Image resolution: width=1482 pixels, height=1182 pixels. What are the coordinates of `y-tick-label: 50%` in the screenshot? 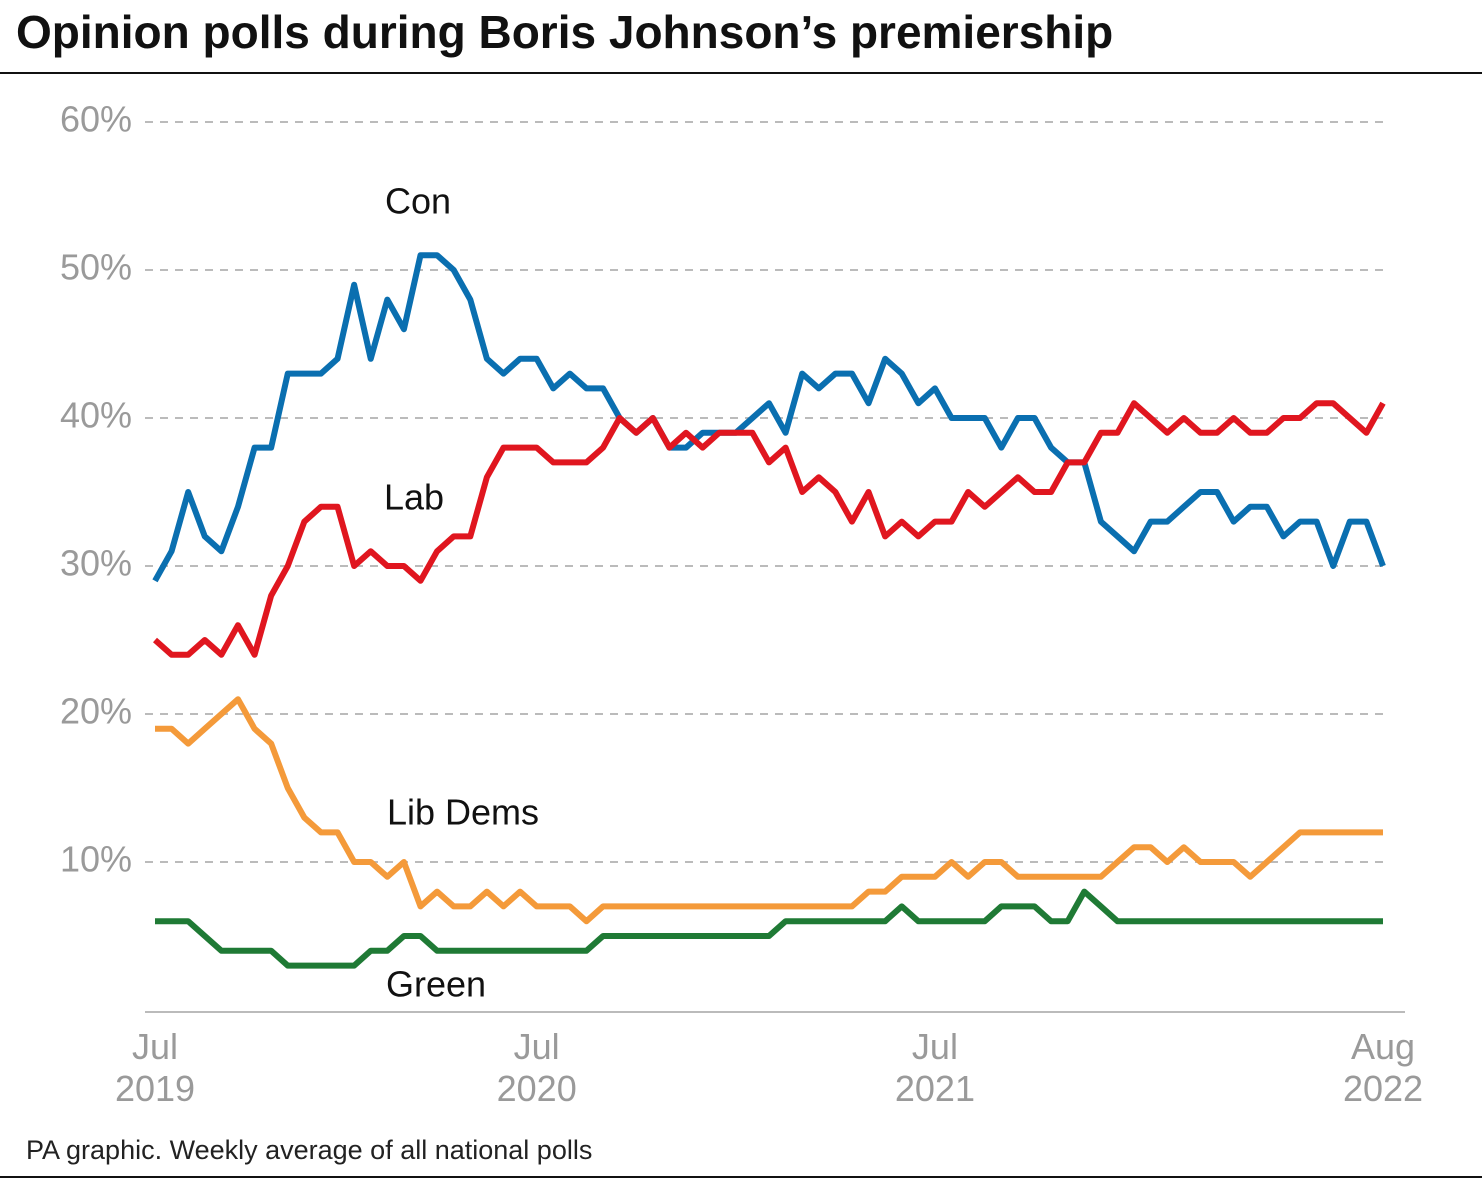 It's located at (96, 267).